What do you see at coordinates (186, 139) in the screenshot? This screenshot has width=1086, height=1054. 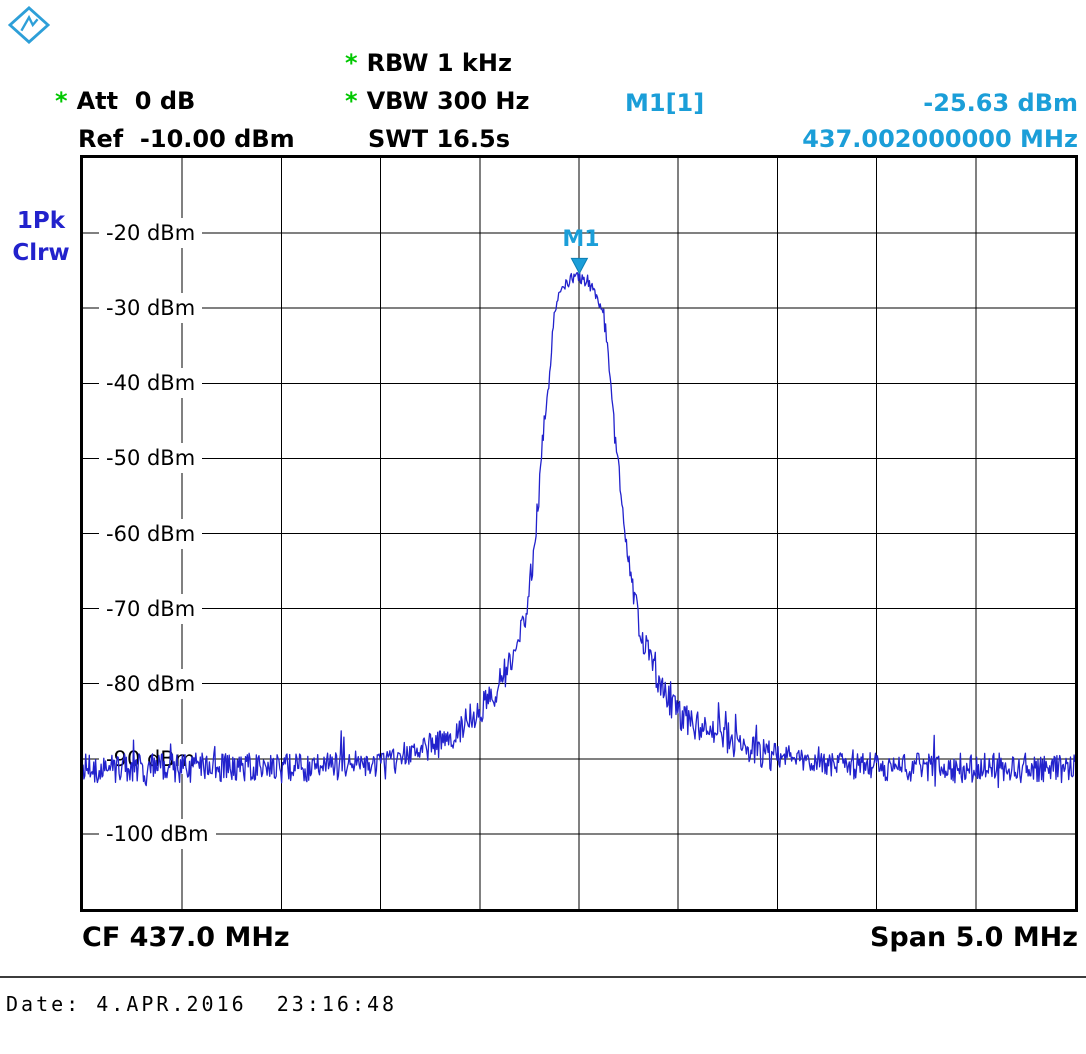 I see `ref-level-readout: Ref -10.00 dBm` at bounding box center [186, 139].